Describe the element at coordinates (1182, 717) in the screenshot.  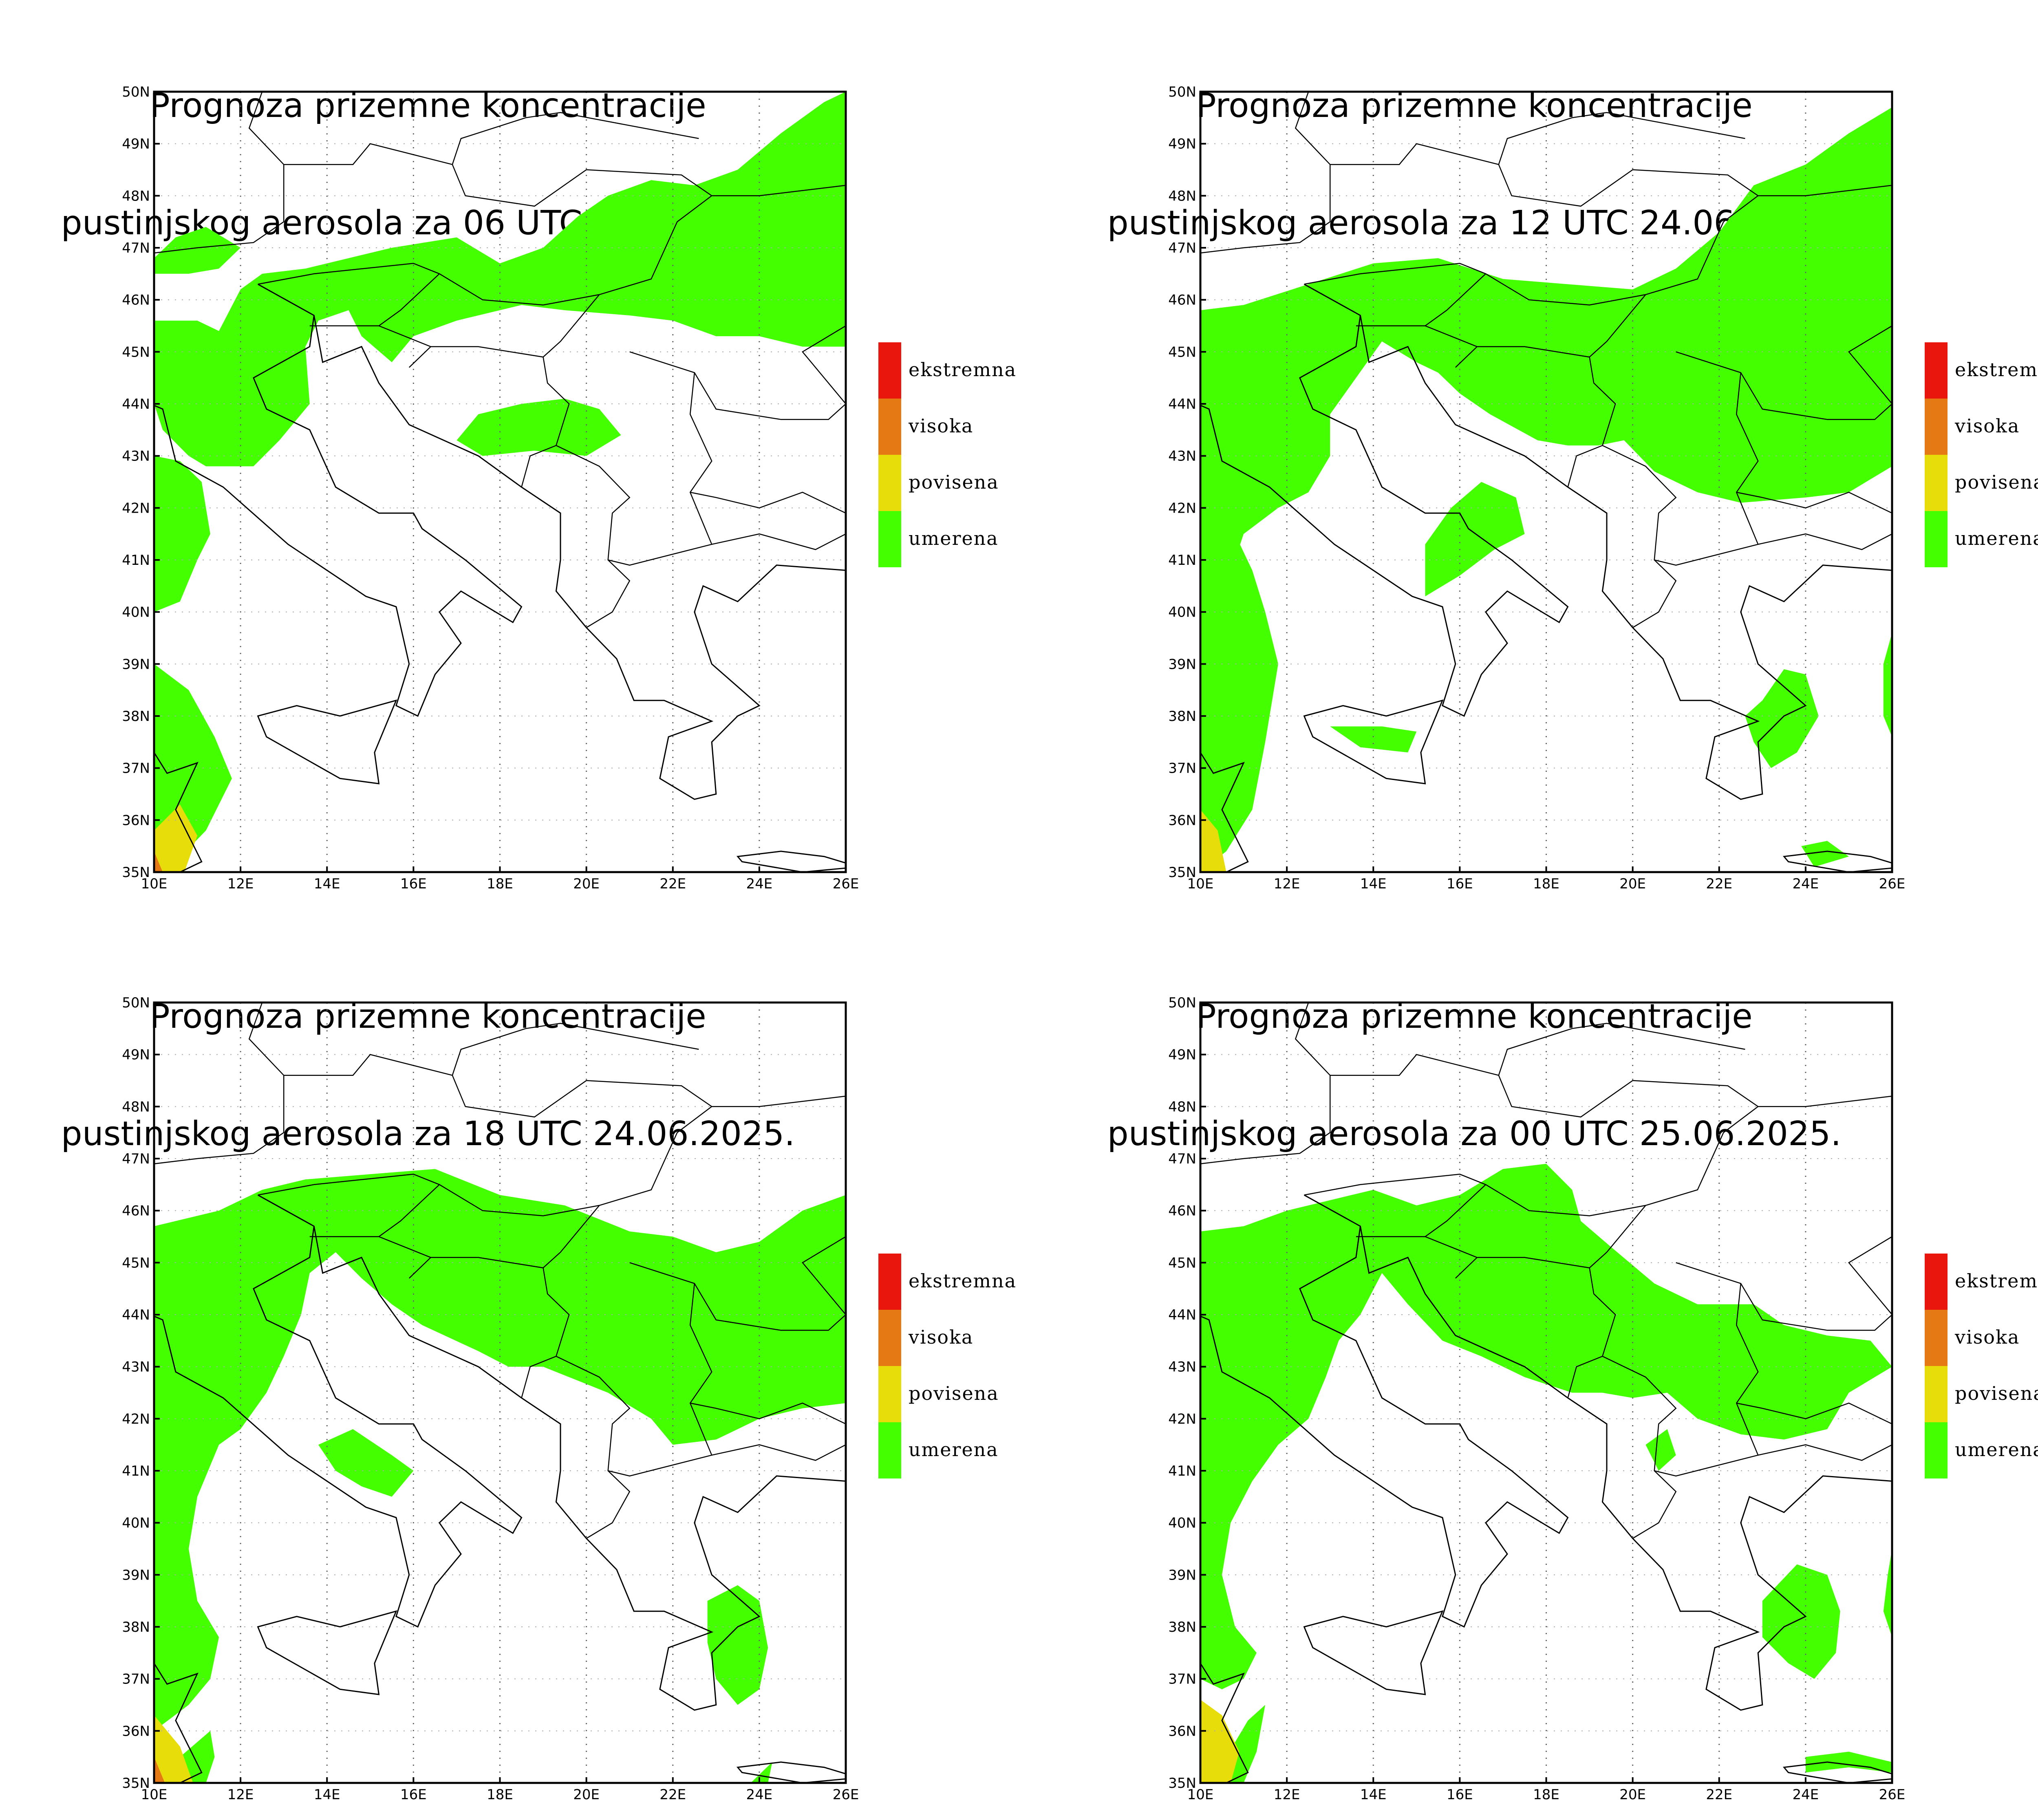
I see `lat-tick-label: 38N` at that location.